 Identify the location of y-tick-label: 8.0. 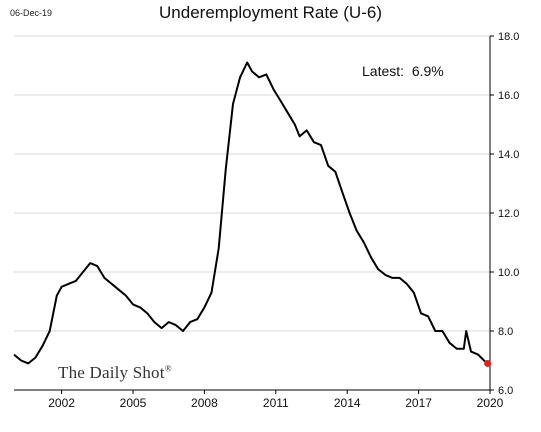
(505, 332).